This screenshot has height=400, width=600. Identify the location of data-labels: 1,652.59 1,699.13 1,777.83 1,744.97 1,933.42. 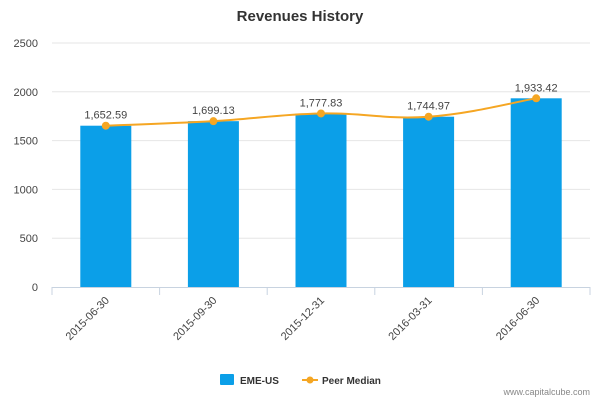
(320, 101).